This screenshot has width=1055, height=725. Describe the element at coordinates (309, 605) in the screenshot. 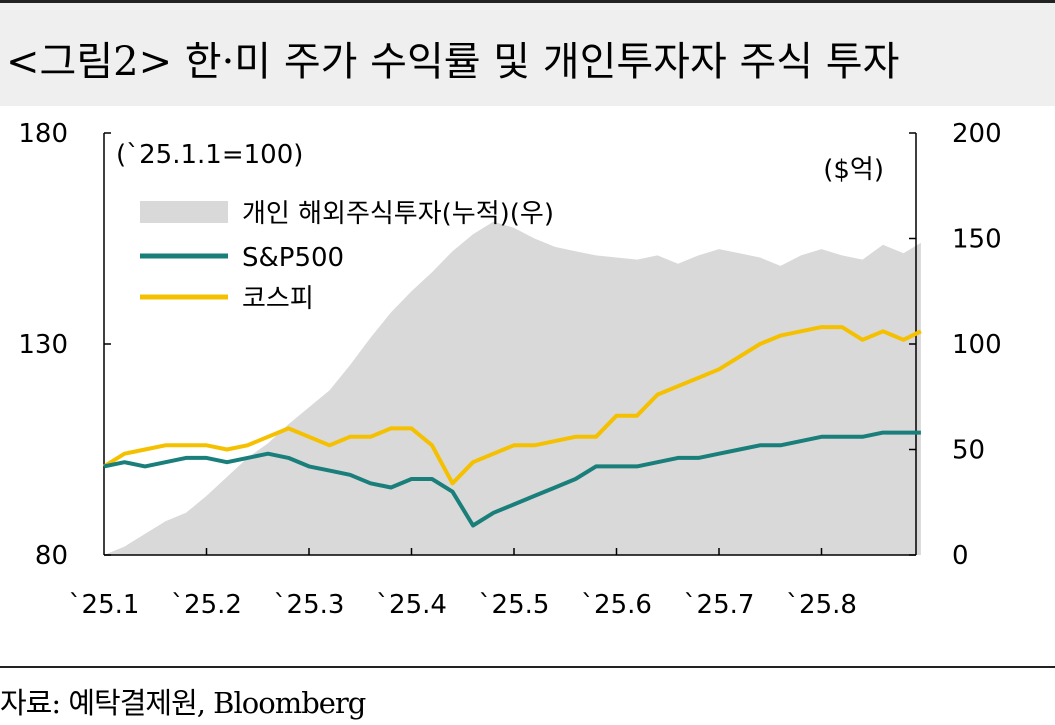

I see `x-tick-label: `25.3` at that location.